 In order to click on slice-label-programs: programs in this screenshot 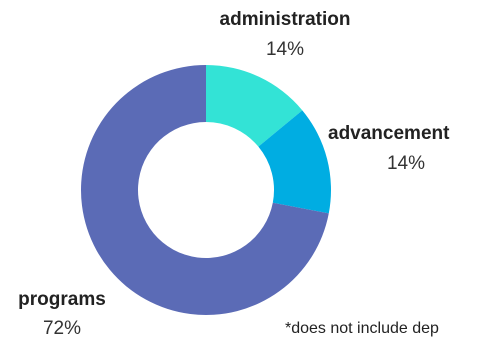, I will do `click(62, 299)`.